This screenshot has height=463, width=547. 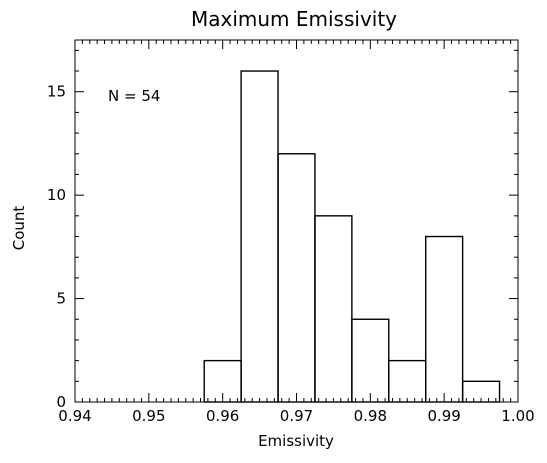 What do you see at coordinates (370, 416) in the screenshot?
I see `x-tick-label: 0.98` at bounding box center [370, 416].